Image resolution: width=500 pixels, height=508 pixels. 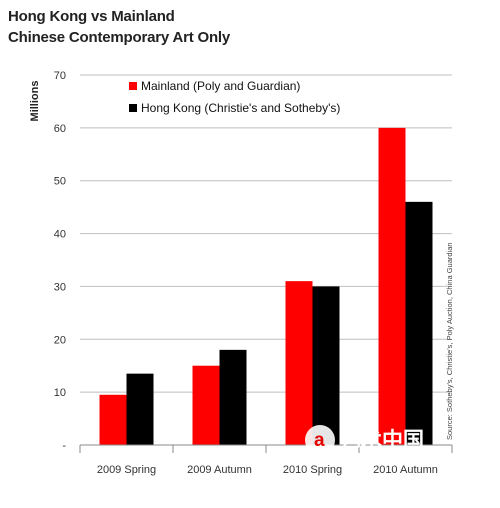 What do you see at coordinates (382, 440) in the screenshot?
I see `watermark-chinese: 艺术中国` at bounding box center [382, 440].